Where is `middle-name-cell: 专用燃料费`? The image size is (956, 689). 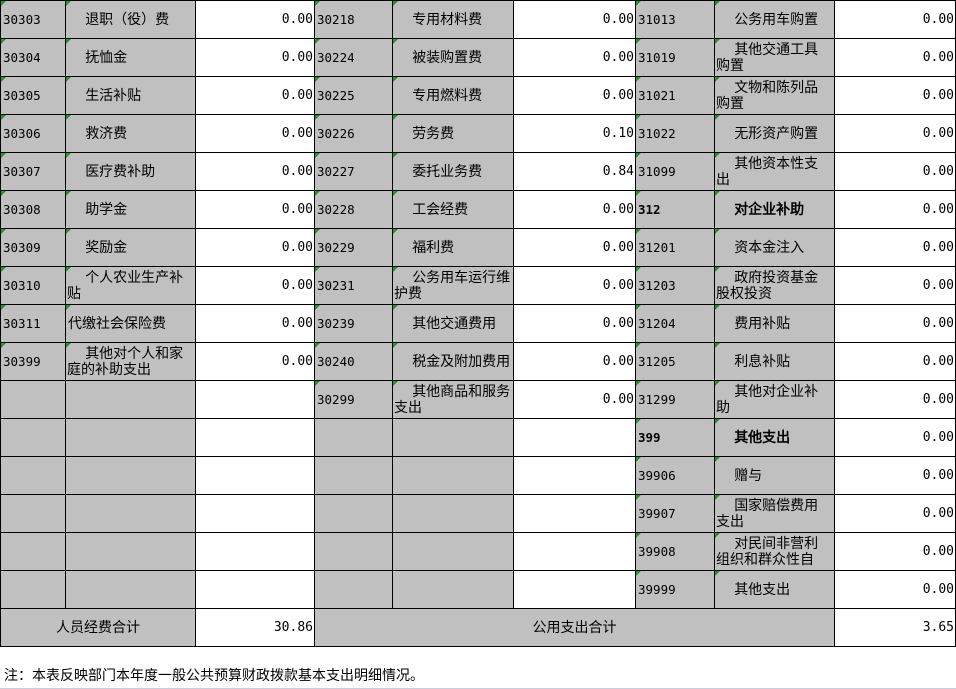
middle-name-cell: 专用燃料费 is located at coordinates (453, 95).